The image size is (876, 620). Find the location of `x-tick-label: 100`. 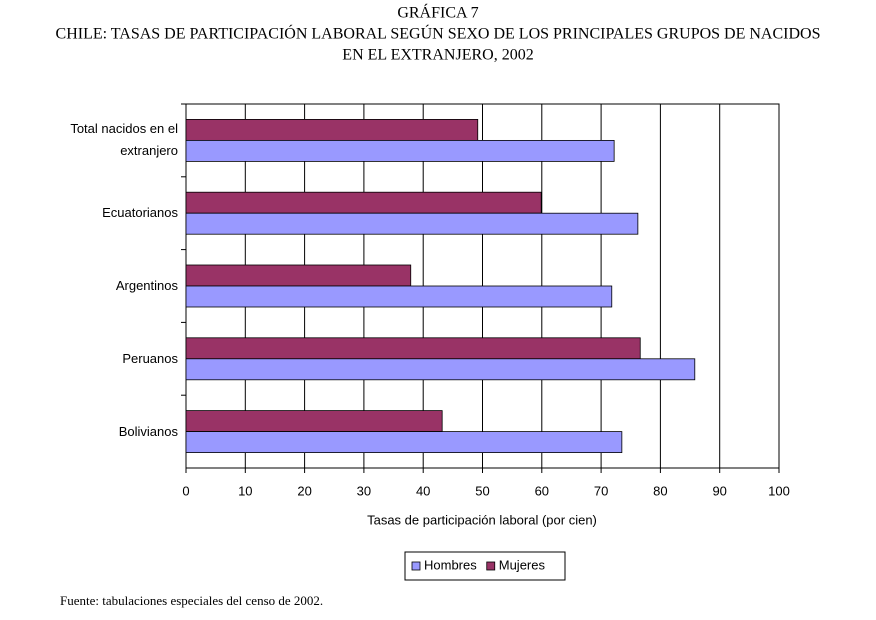

x-tick-label: 100 is located at coordinates (779, 490).